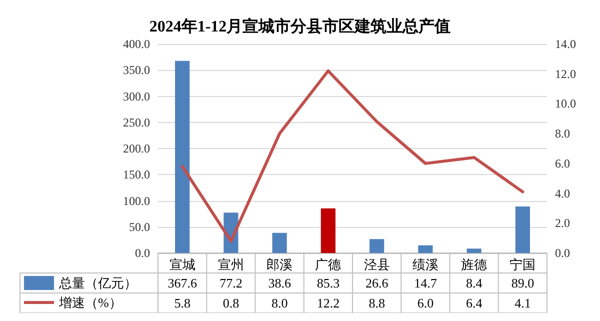 The image size is (600, 321). Describe the element at coordinates (562, 133) in the screenshot. I see `y2-tick-label: 8.0` at that location.